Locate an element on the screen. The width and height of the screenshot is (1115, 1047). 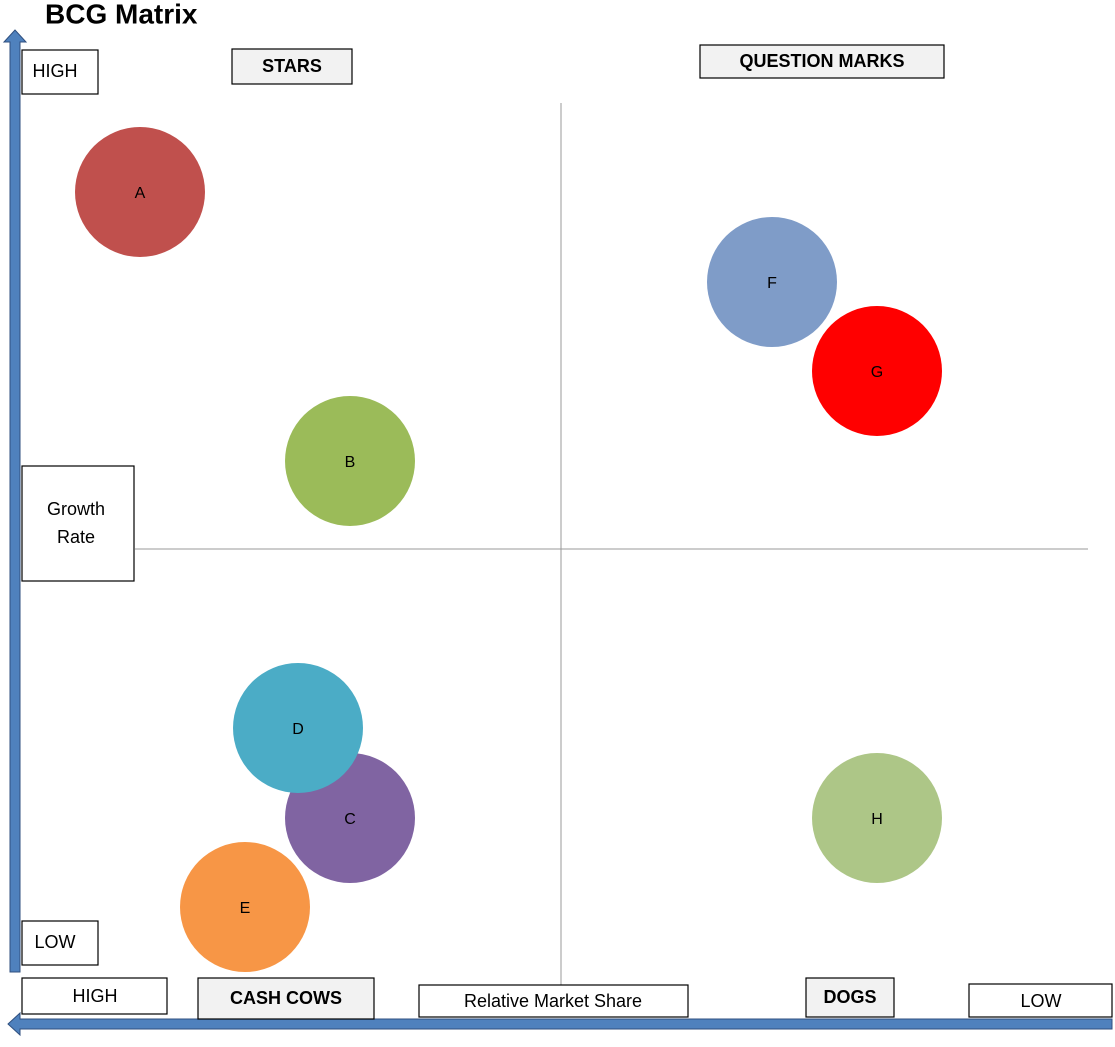
x-axis-title: Relative Market Share is located at coordinates (553, 1001).